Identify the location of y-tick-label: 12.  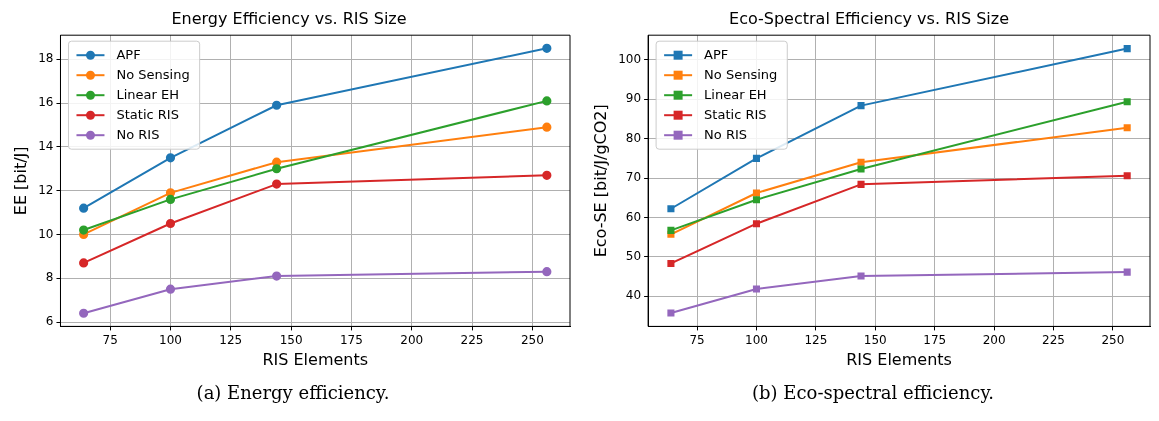
(46, 189).